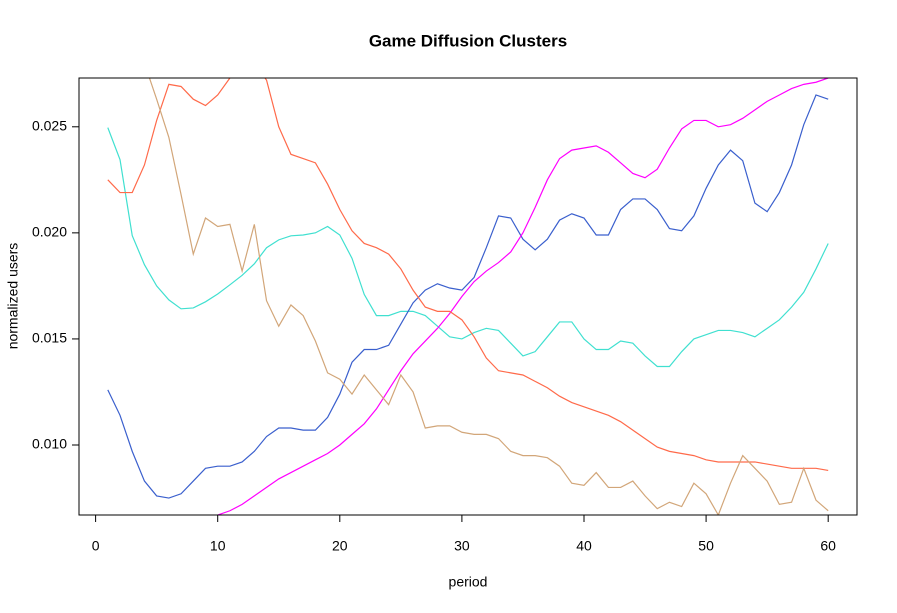 Image resolution: width=897 pixels, height=613 pixels. I want to click on y-axis-label: normalized users, so click(13, 296).